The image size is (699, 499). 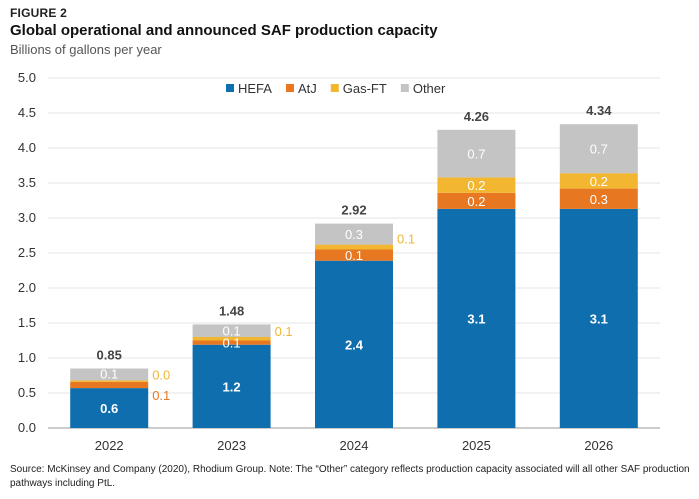 What do you see at coordinates (27, 147) in the screenshot?
I see `y-tick-label: 4.0` at bounding box center [27, 147].